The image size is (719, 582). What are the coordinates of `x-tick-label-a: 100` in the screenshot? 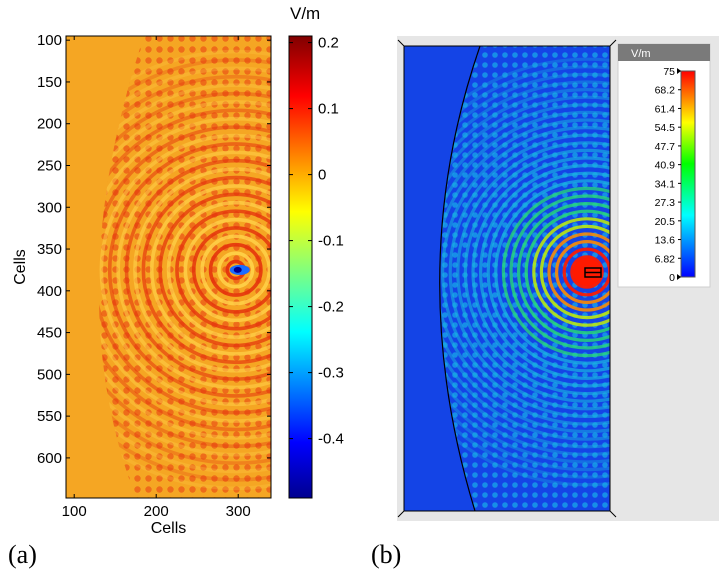 It's located at (74, 511).